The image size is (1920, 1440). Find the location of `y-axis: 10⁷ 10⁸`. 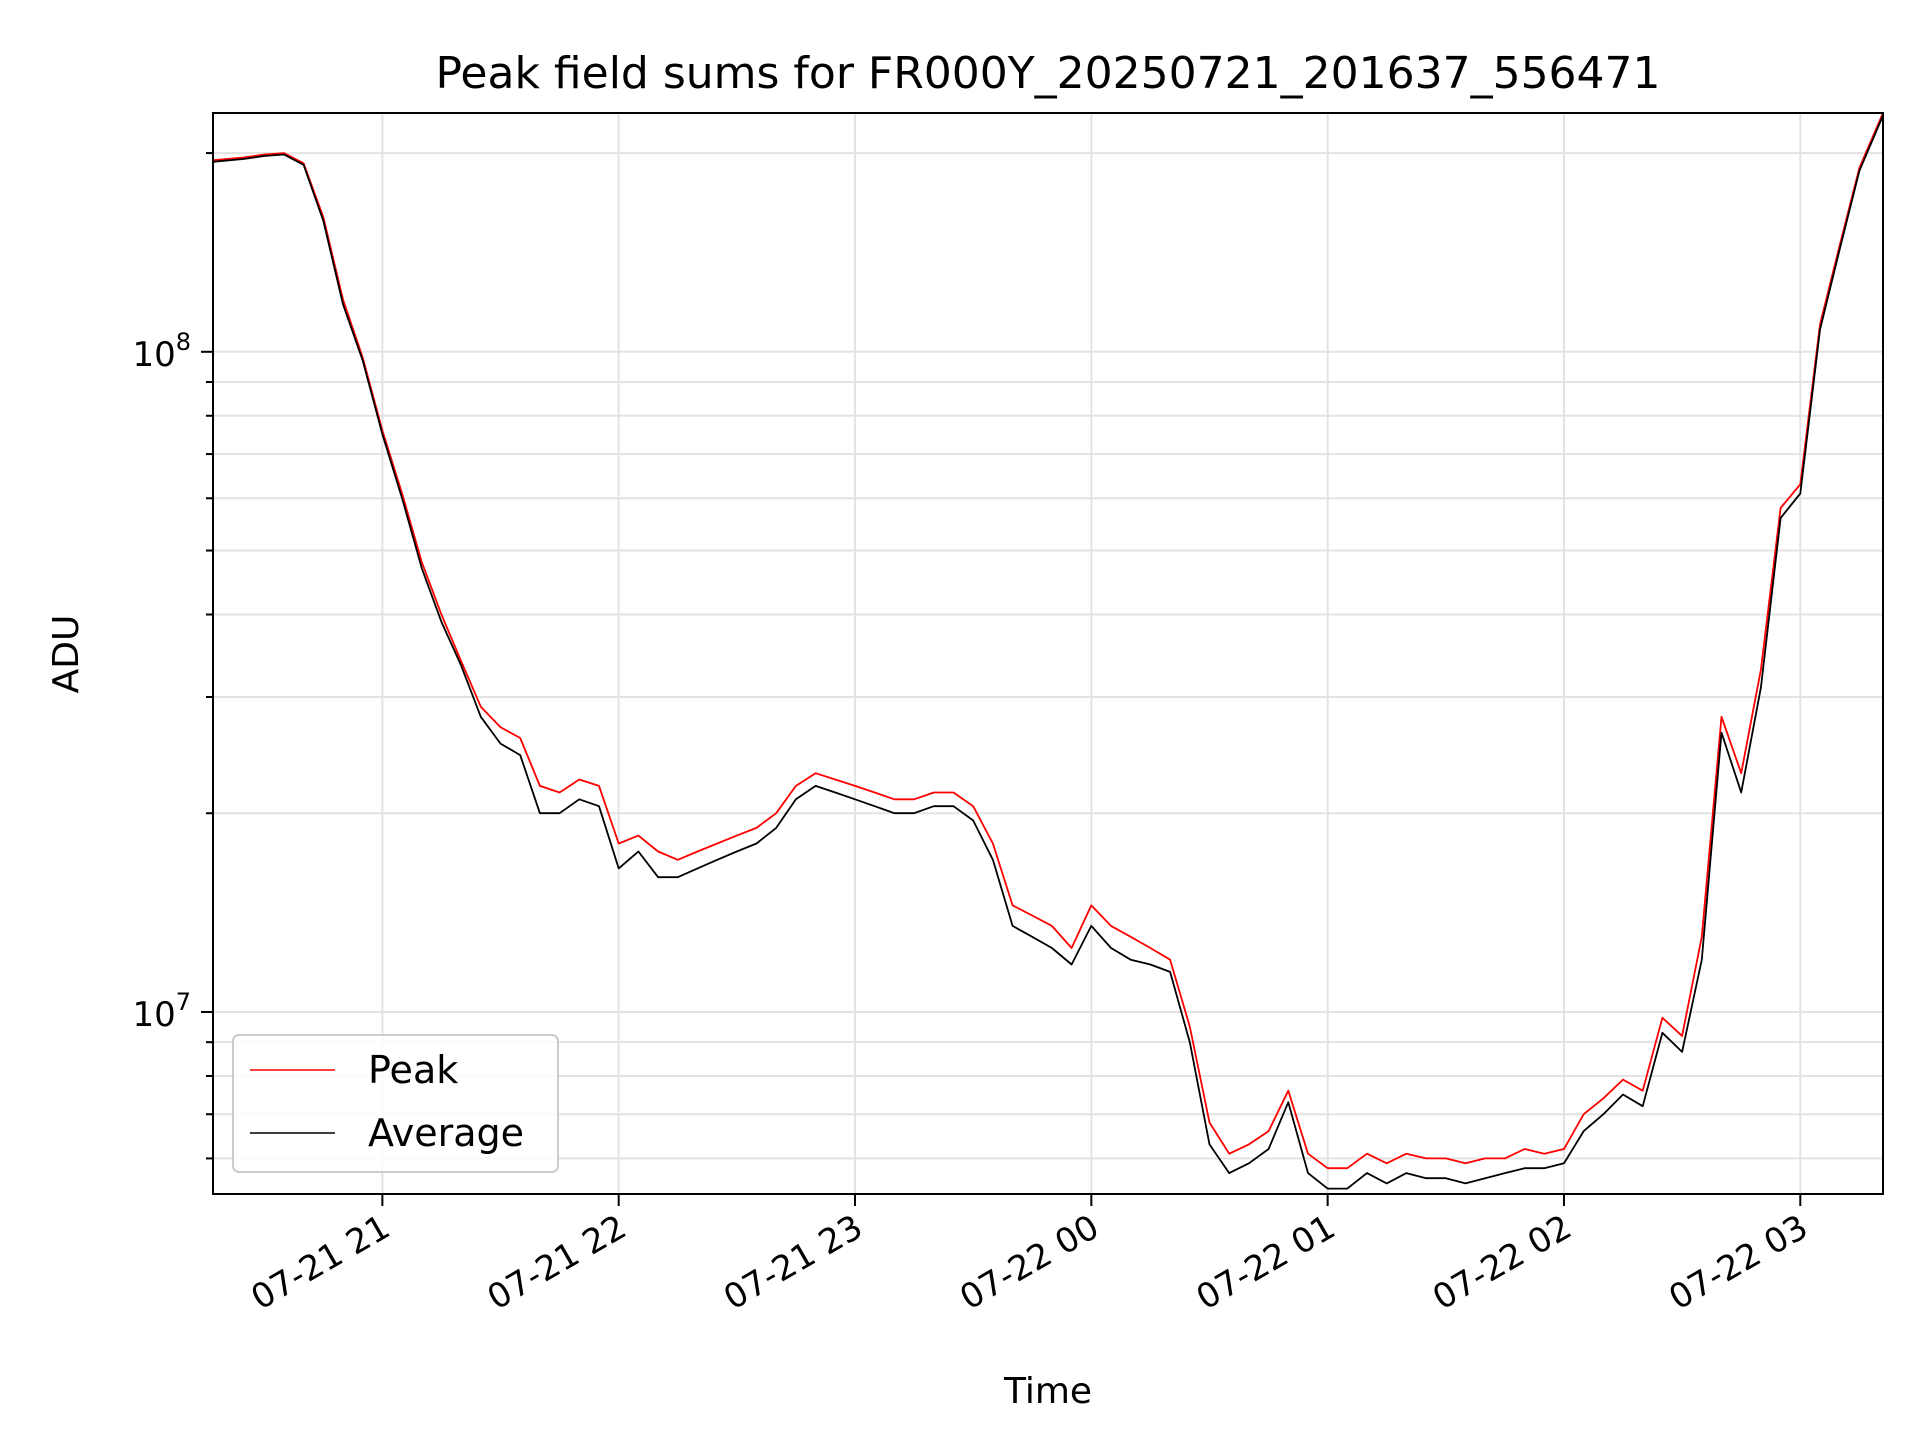

y-axis: 10⁷ 10⁸ is located at coordinates (172, 656).